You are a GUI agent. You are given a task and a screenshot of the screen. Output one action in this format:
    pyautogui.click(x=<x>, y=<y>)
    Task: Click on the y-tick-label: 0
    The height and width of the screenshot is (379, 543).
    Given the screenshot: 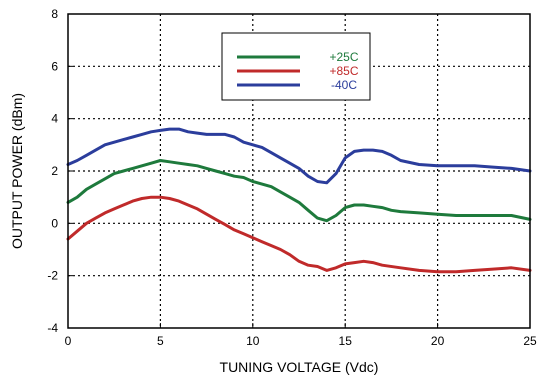 What is the action you would take?
    pyautogui.click(x=54, y=223)
    